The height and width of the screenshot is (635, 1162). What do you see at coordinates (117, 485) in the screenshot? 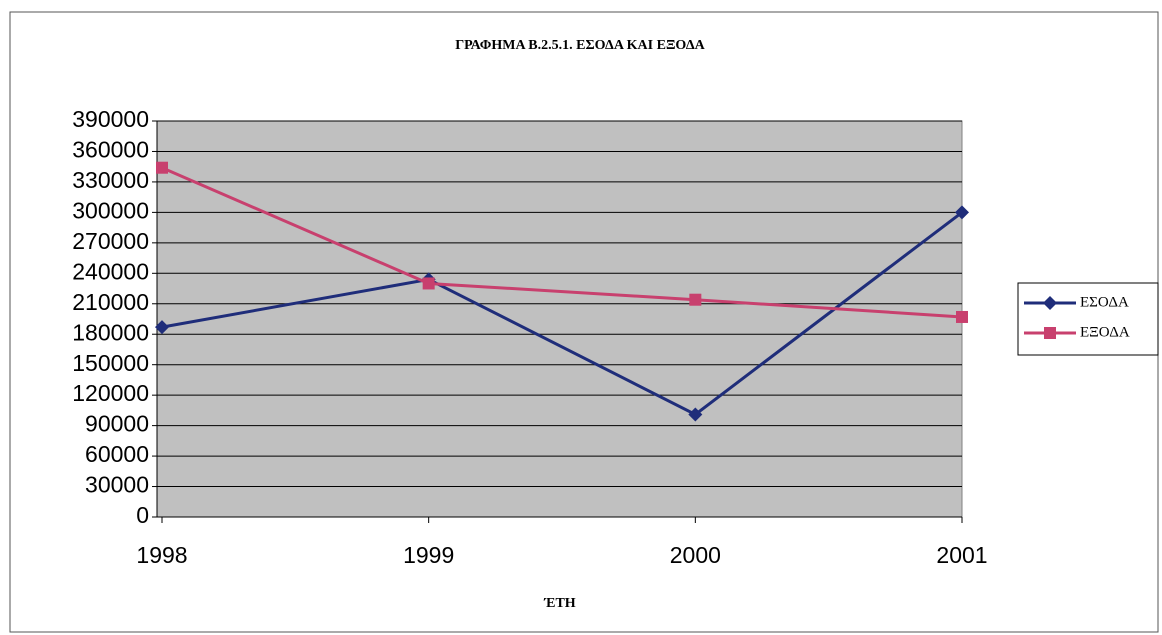
I see `y-tick-label: 30000` at bounding box center [117, 485].